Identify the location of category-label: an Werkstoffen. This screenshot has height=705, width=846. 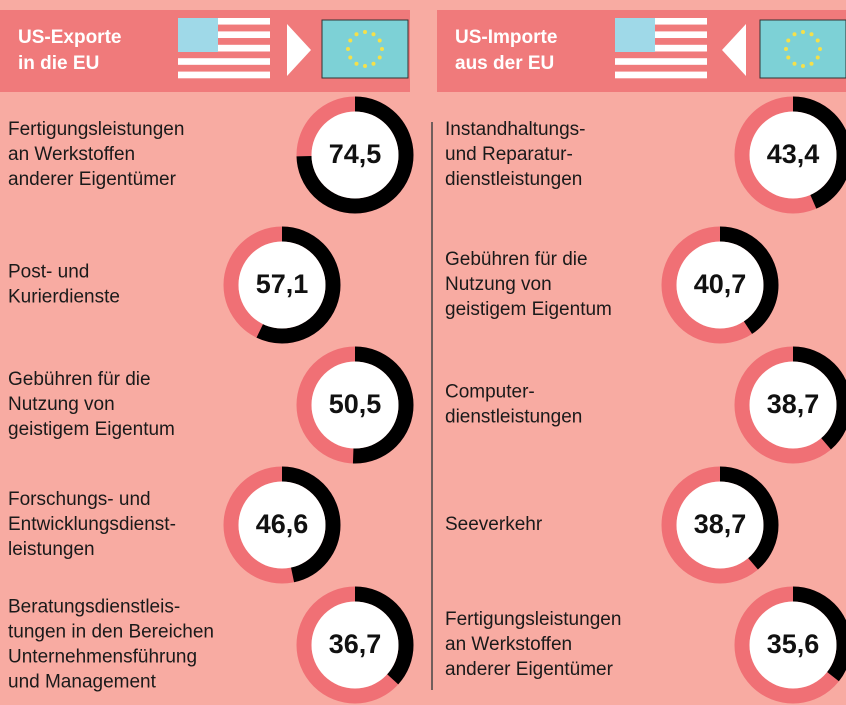
(71, 154).